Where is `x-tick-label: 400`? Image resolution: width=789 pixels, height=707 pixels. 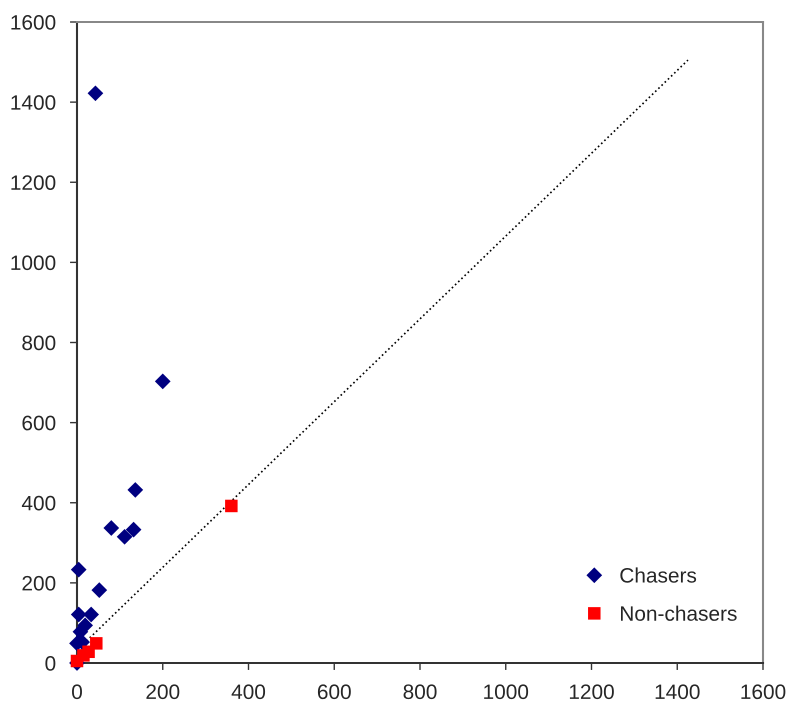 x-tick-label: 400 is located at coordinates (249, 692).